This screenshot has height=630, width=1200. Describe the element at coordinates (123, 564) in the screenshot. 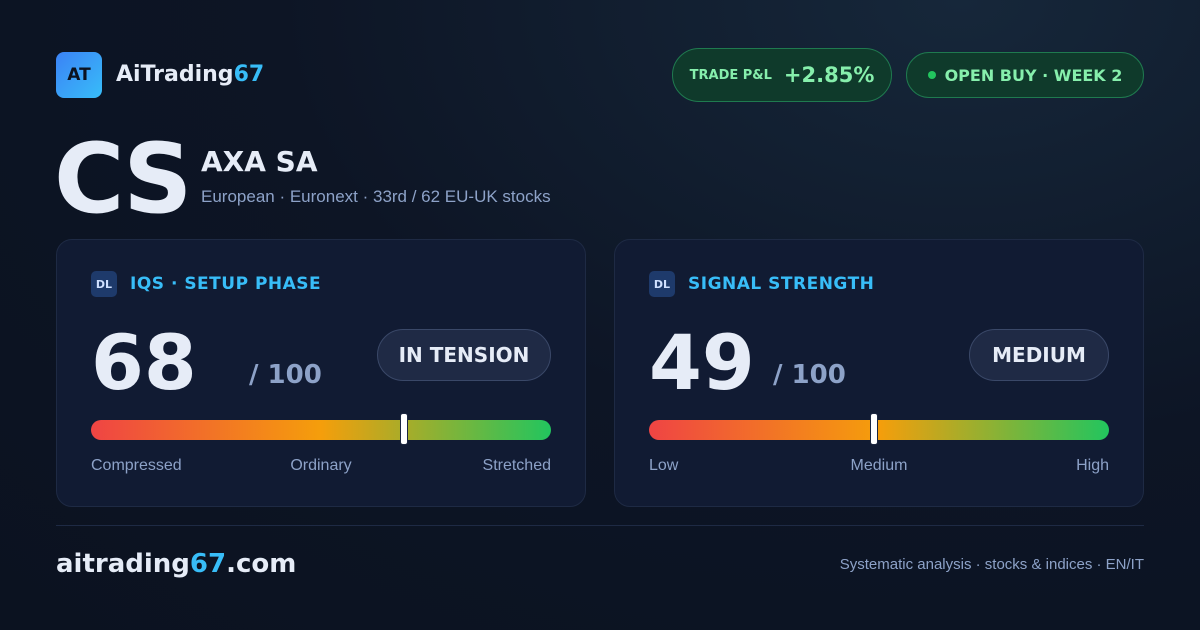

I see `domain-name: aitrading` at that location.